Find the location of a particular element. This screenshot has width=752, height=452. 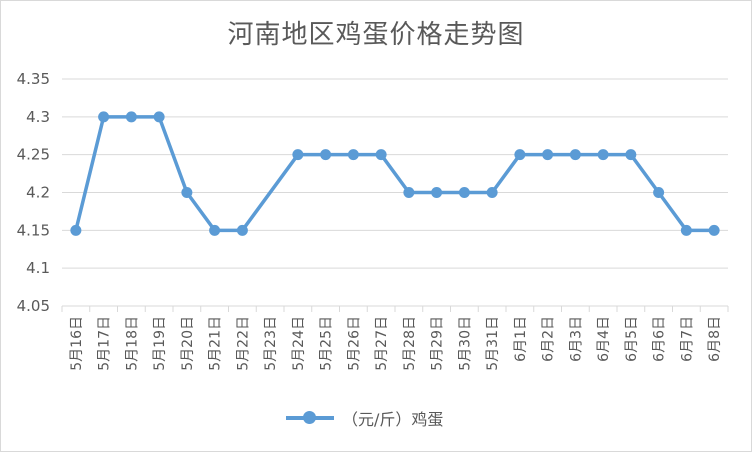

x-tick-label: 6月5日 is located at coordinates (632, 339).